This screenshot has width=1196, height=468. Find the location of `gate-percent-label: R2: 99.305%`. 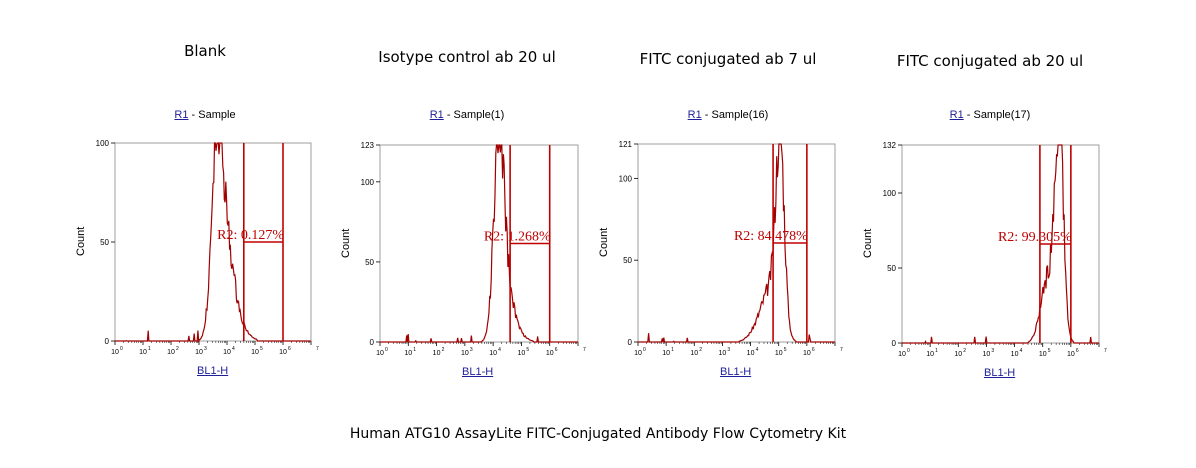

gate-percent-label: R2: 99.305% is located at coordinates (1035, 237).